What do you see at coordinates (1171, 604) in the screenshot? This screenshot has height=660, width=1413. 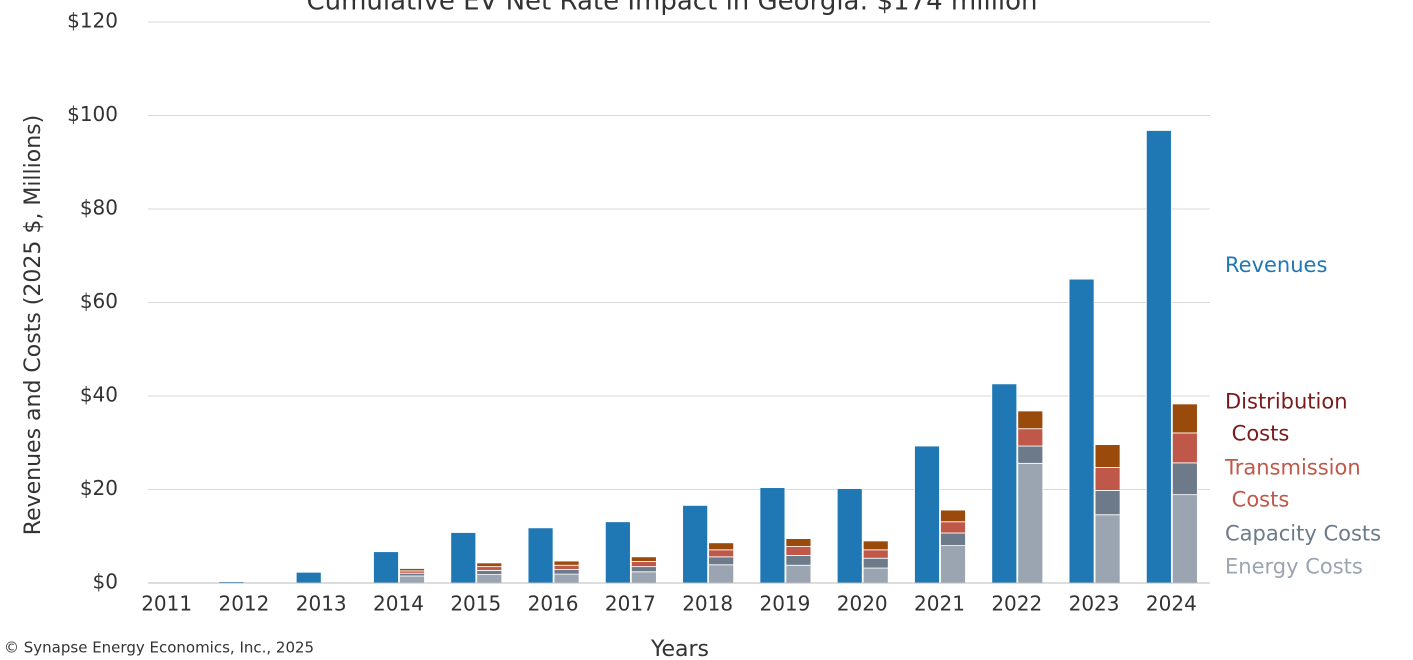 I see `x-tick-label: 2024` at bounding box center [1171, 604].